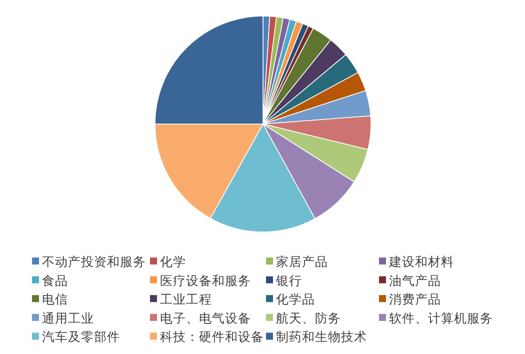  Describe the element at coordinates (308, 318) in the screenshot. I see `legend-label: 航天、防务` at that location.